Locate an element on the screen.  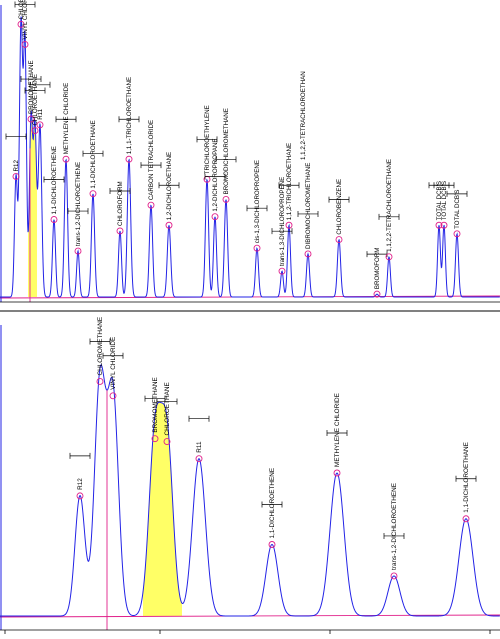
peak-label-1-2-dichloropropane-15: 1,2-DICHLOROPROPANE is located at coordinates (215, 175).